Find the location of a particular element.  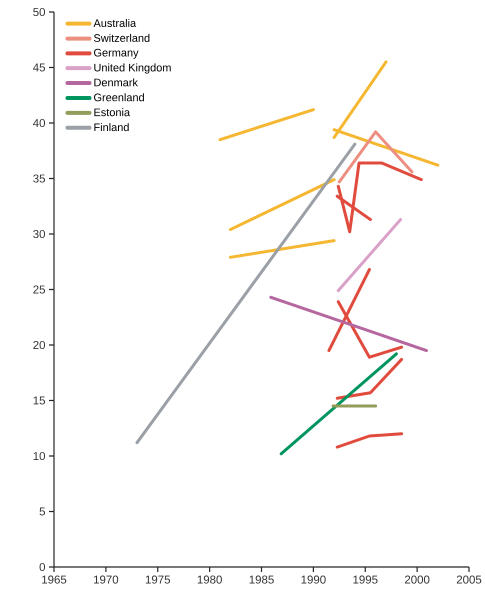

legend-label: Germany is located at coordinates (116, 53).